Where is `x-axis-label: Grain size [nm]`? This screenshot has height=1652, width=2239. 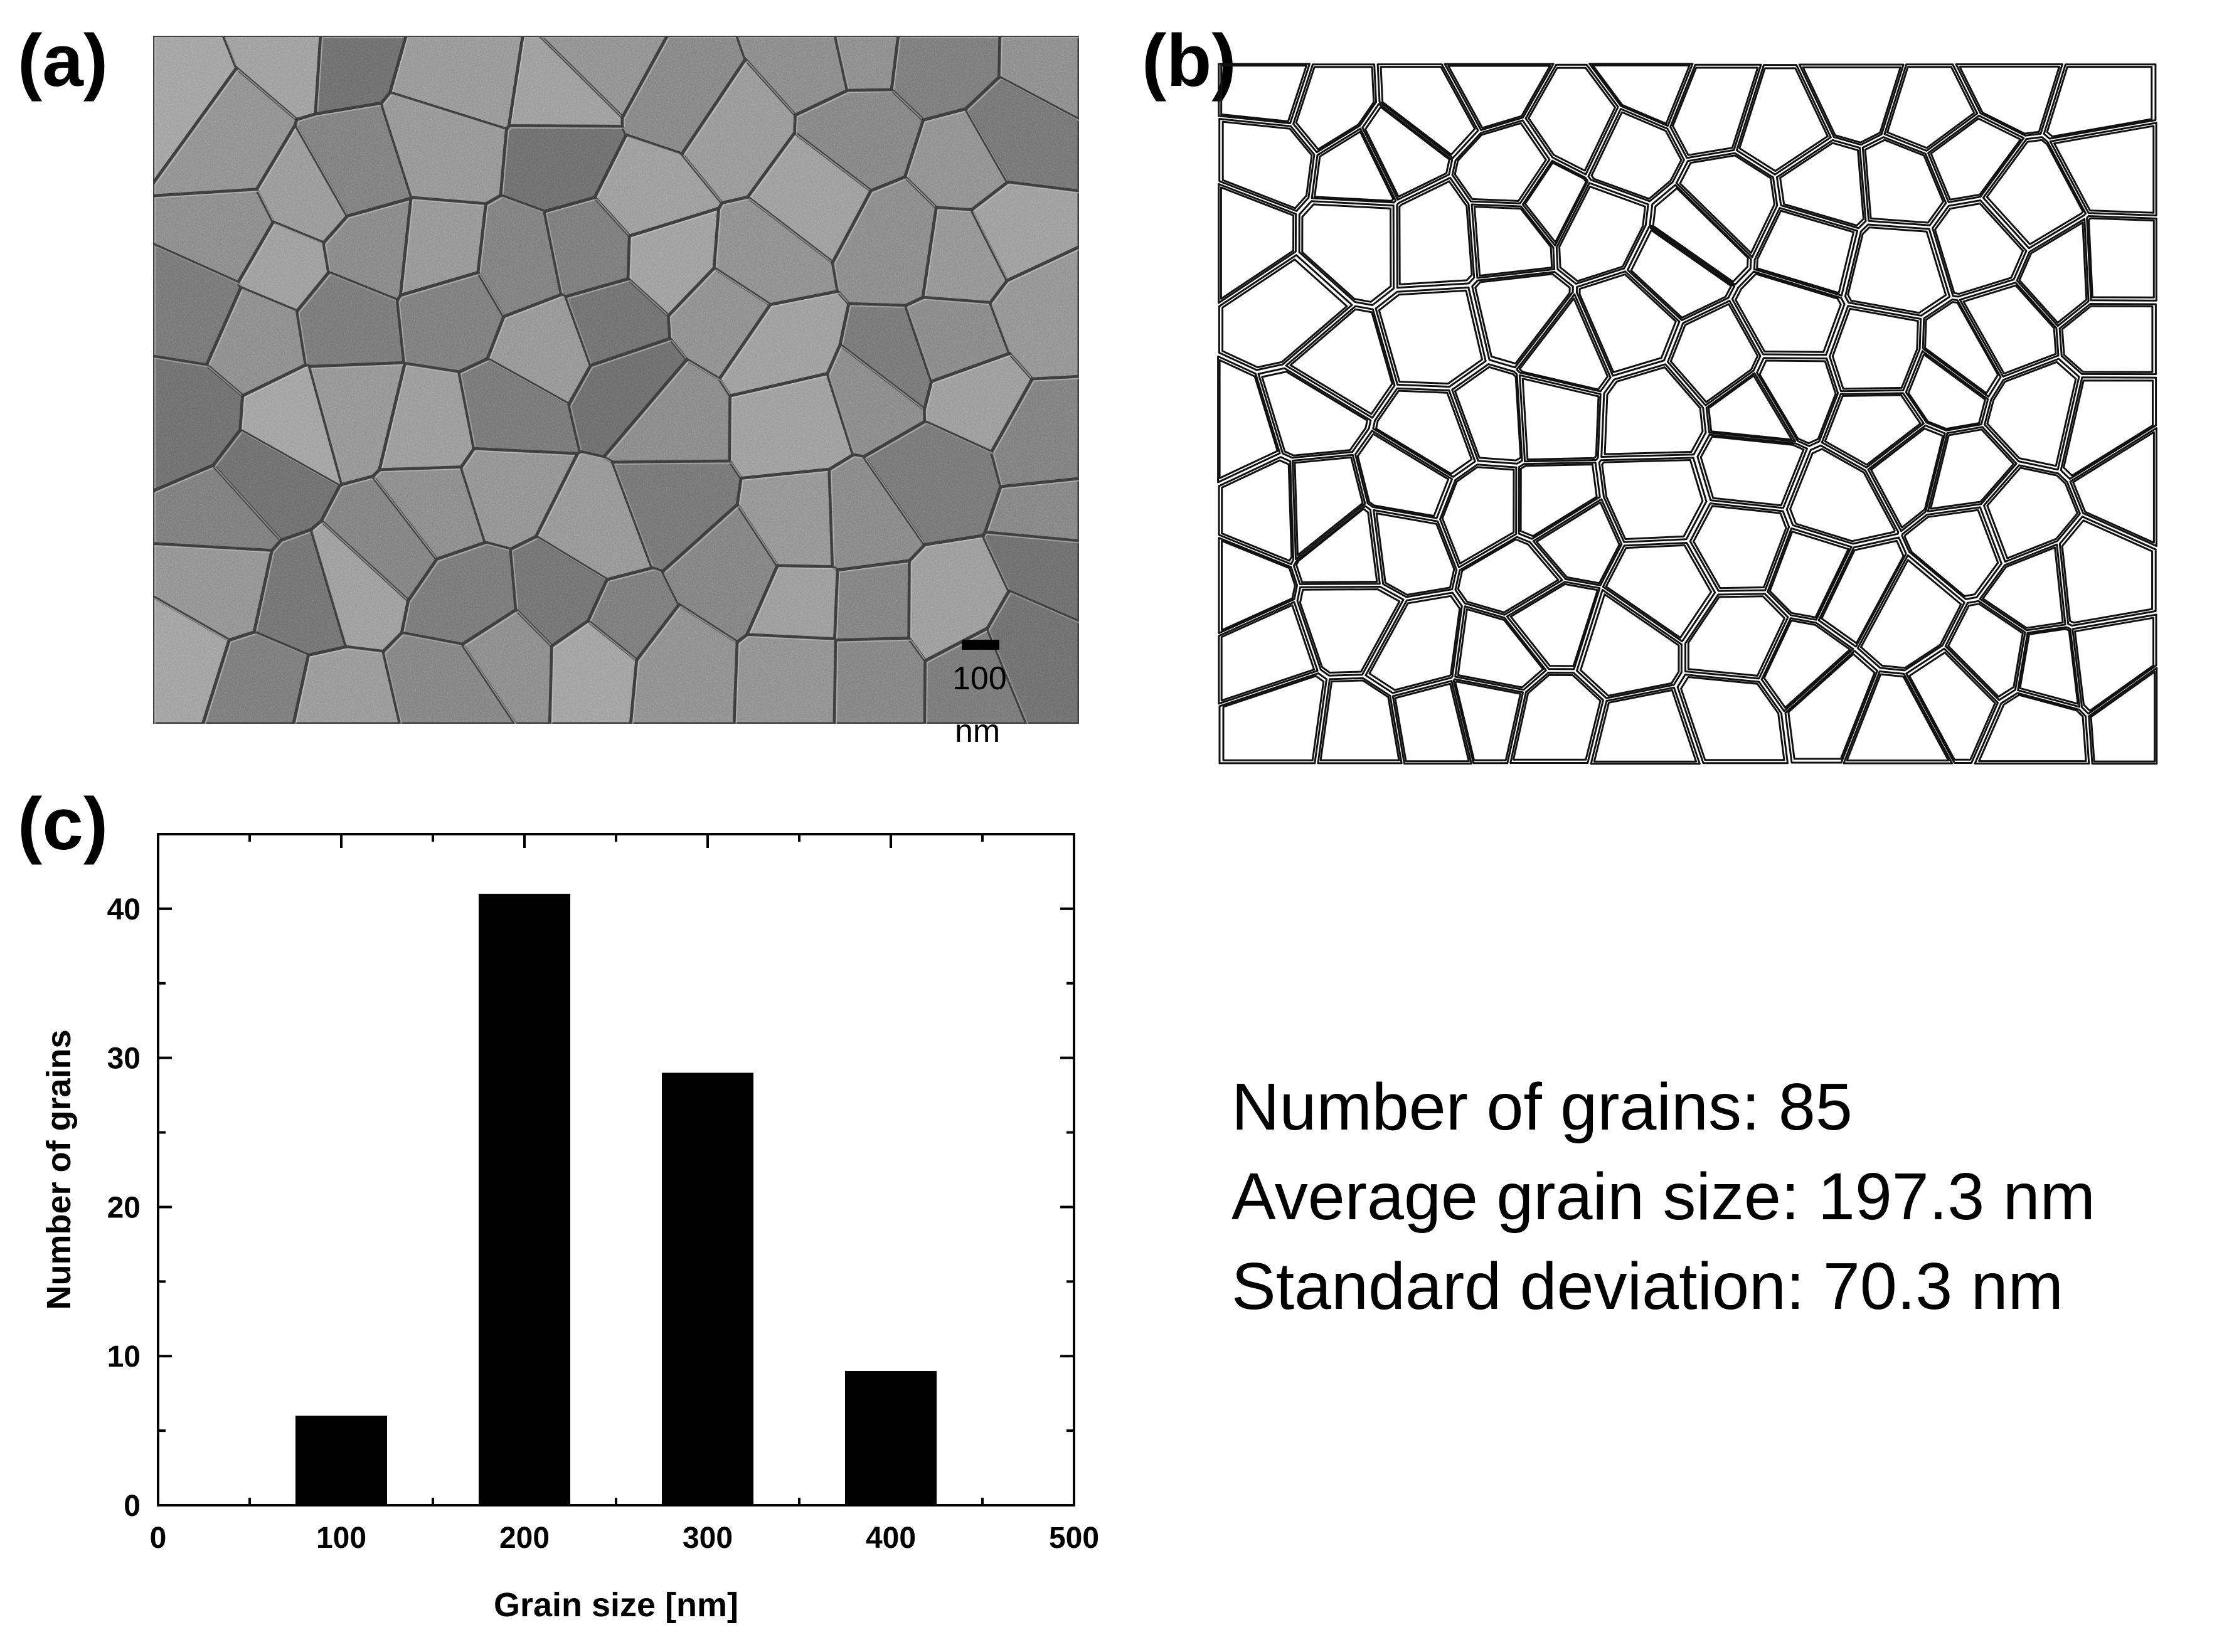
x-axis-label: Grain size [nm] is located at coordinates (616, 1605).